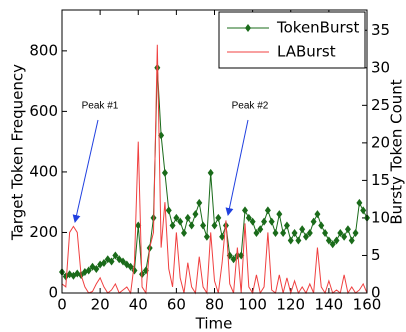 This screenshot has height=332, width=406. Describe the element at coordinates (397, 151) in the screenshot. I see `y2-axis-label: Bursty Token Count` at that location.